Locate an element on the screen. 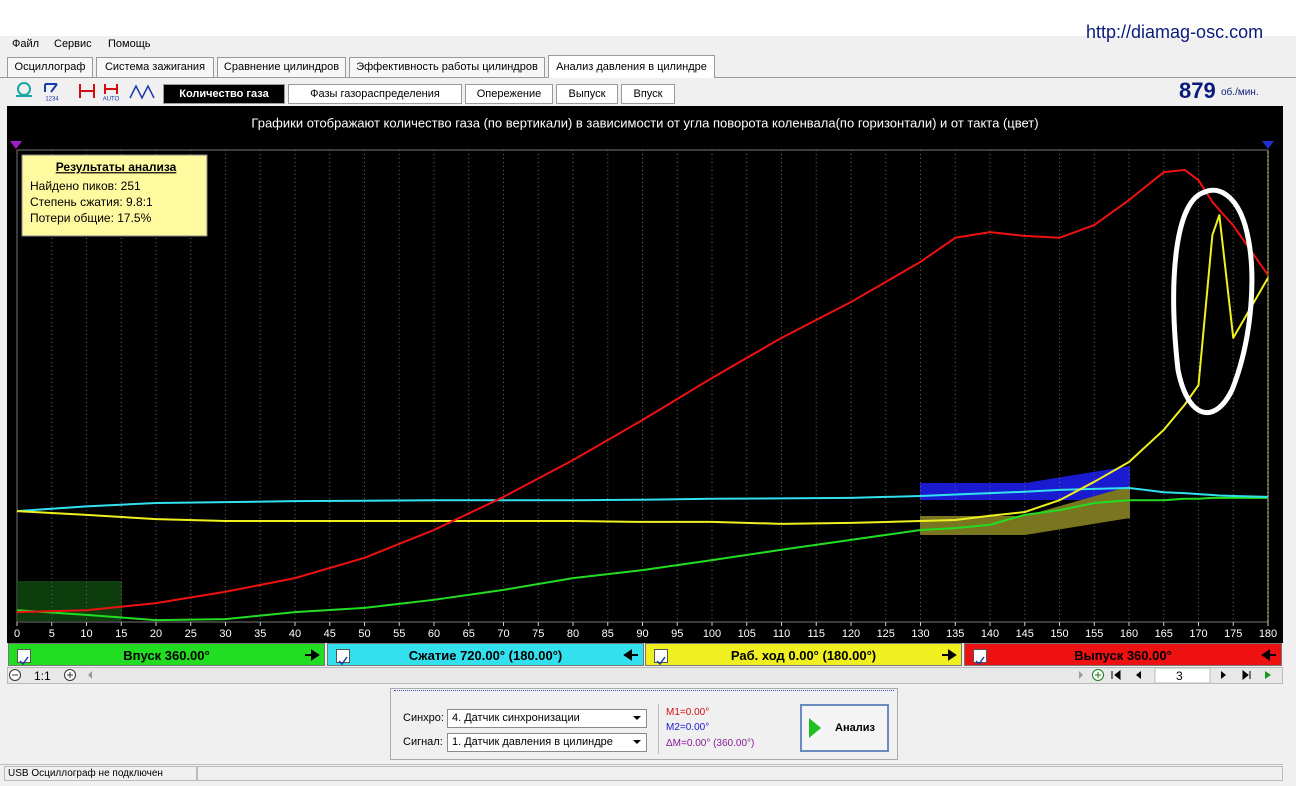  nav-last is located at coordinates (1246, 675).